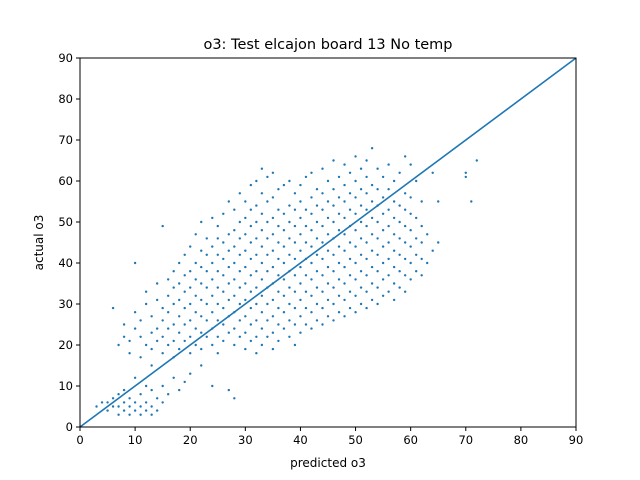  What do you see at coordinates (576, 440) in the screenshot?
I see `x-tick-label: 90` at bounding box center [576, 440].